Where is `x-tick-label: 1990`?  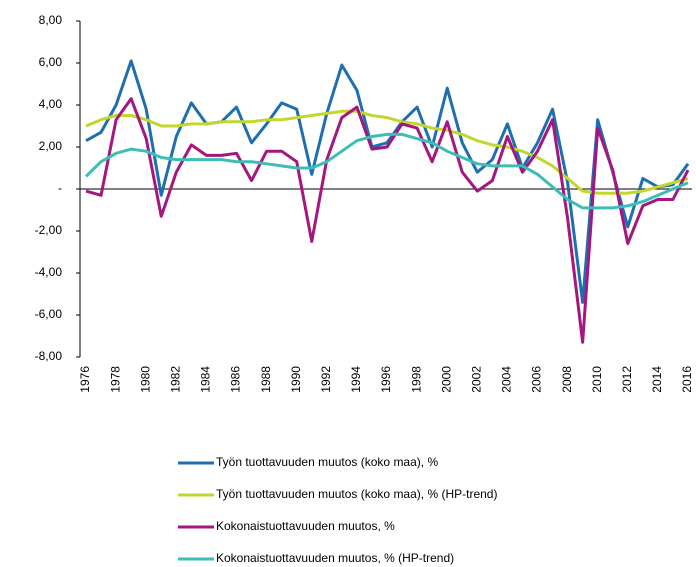 x-tick-label: 1990 is located at coordinates (296, 379).